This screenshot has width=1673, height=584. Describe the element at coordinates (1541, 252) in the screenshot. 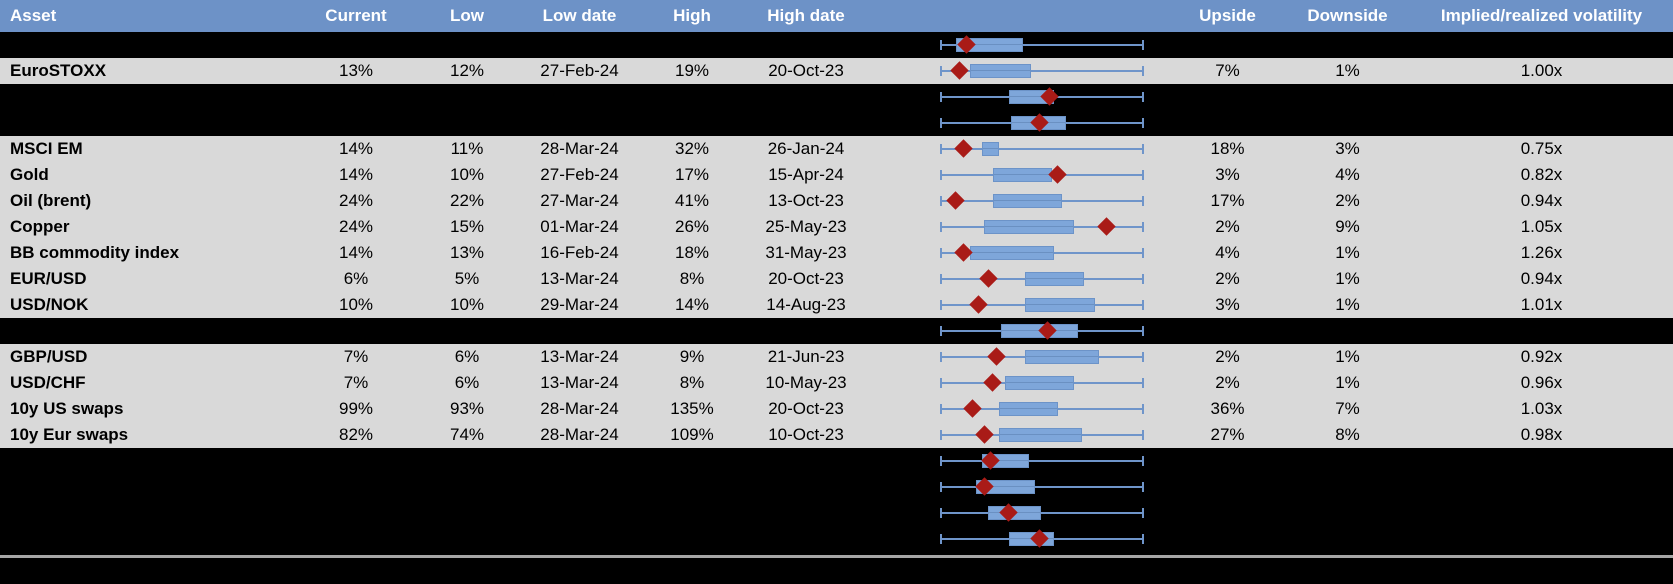

I see `cell-ivol: 1.26x` at that location.